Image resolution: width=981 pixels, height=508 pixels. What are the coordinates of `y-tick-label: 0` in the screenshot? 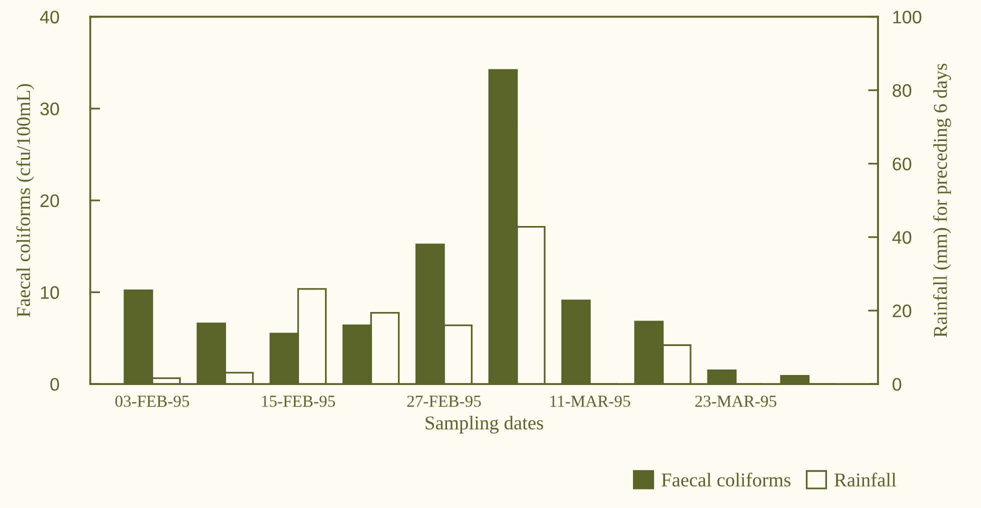 It's located at (54, 384).